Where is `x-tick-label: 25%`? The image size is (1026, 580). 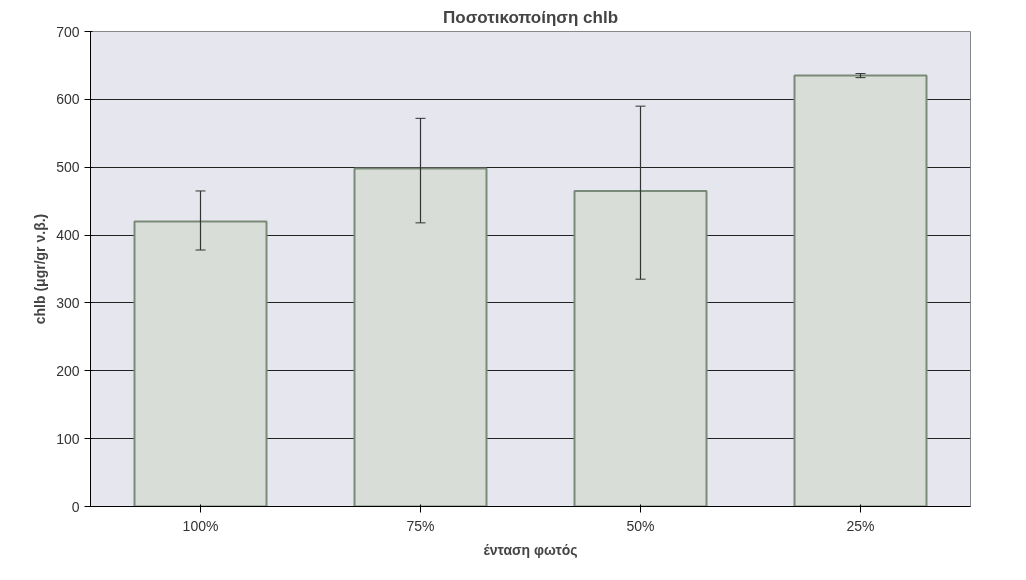
x-tick-label: 25% is located at coordinates (860, 525).